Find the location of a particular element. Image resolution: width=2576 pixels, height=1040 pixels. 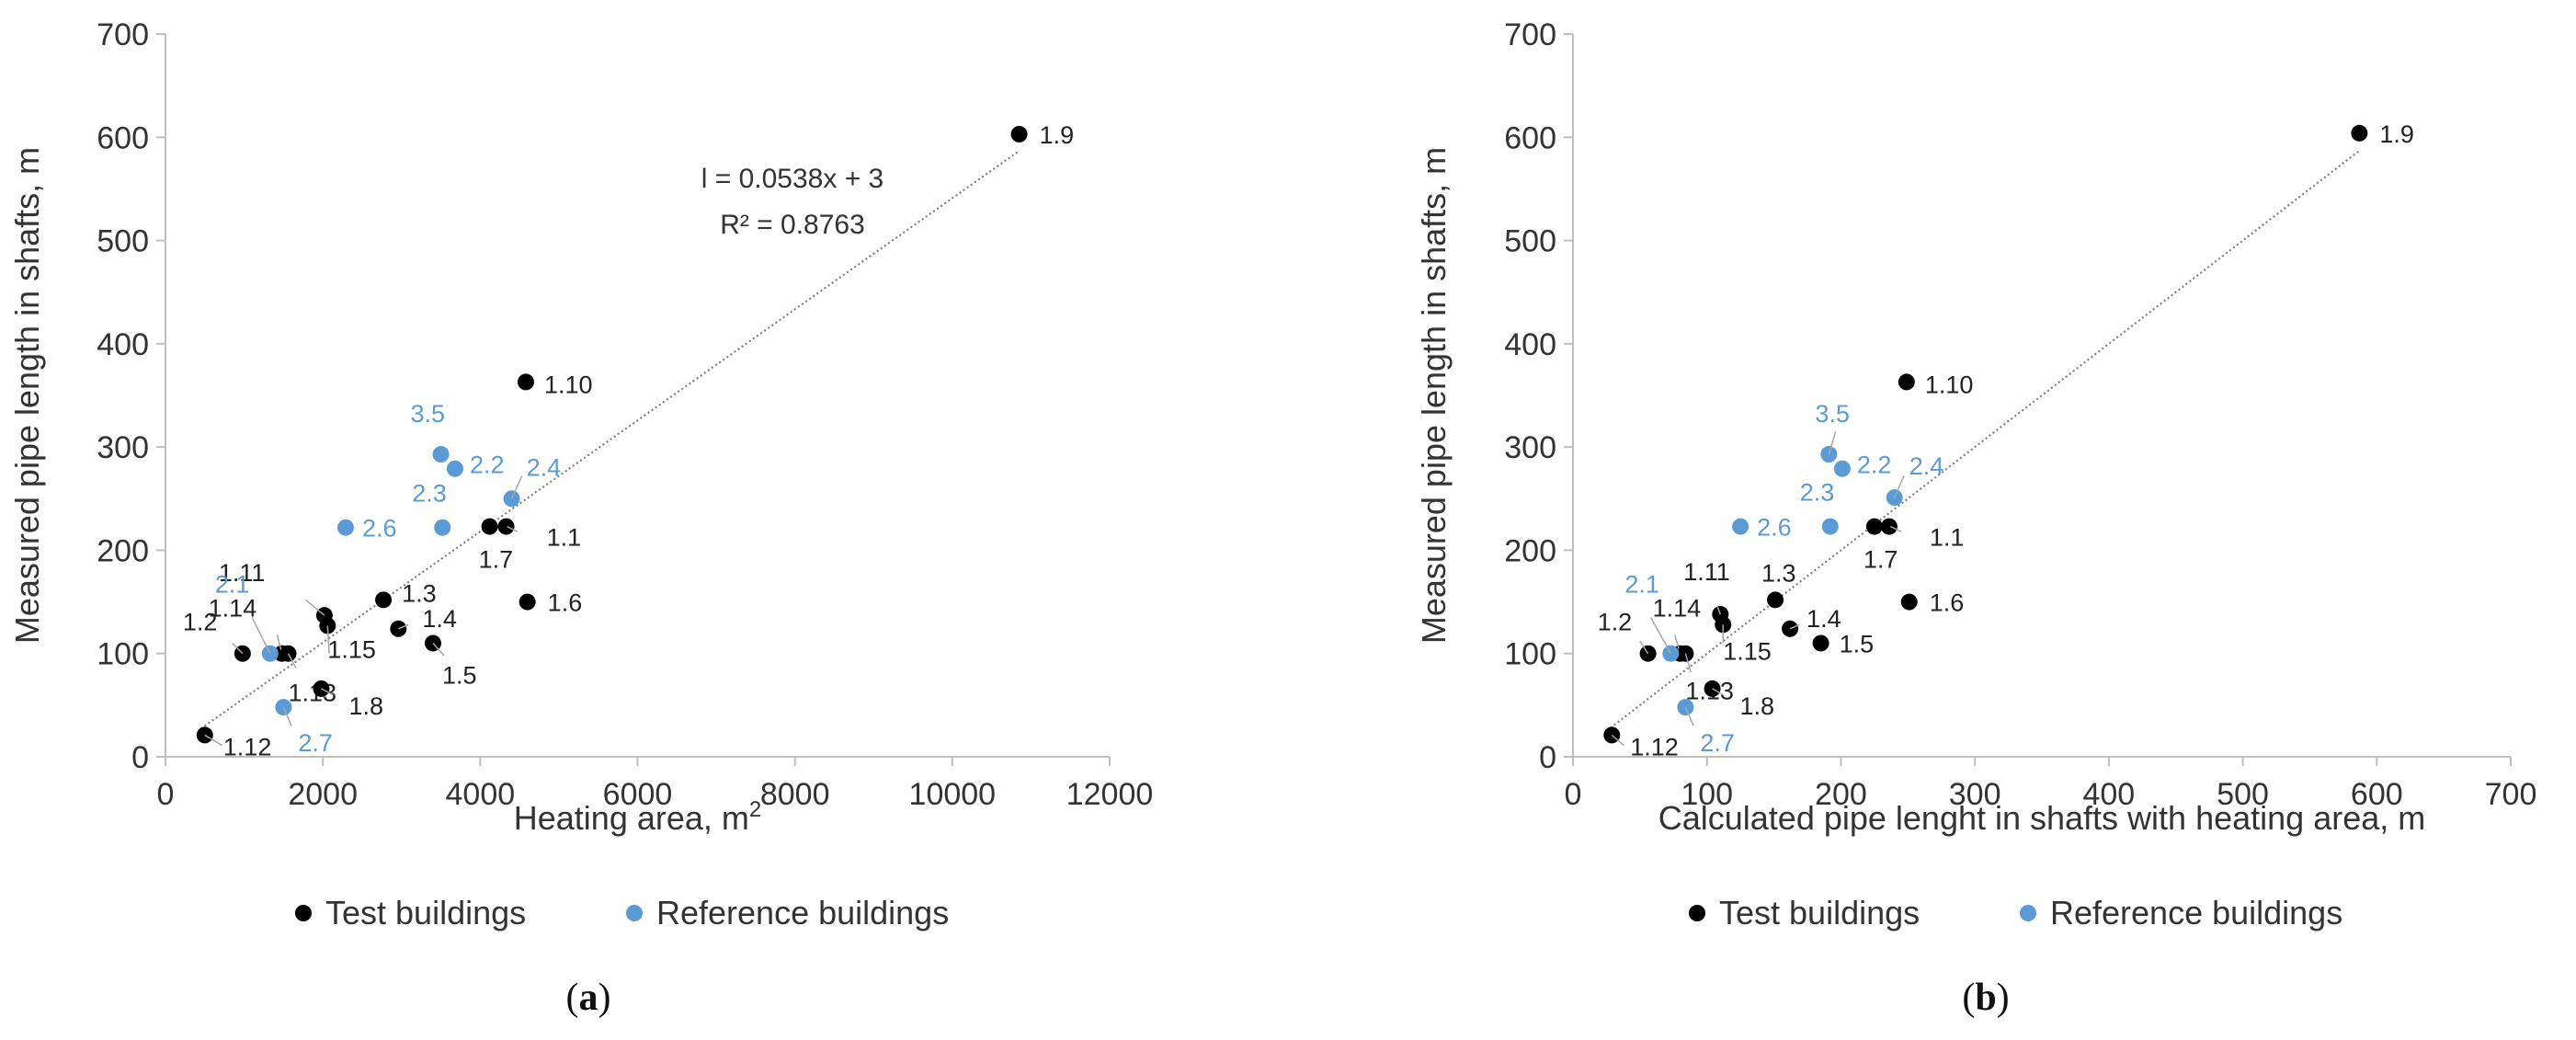

data-point-2.2 is located at coordinates (1842, 468).